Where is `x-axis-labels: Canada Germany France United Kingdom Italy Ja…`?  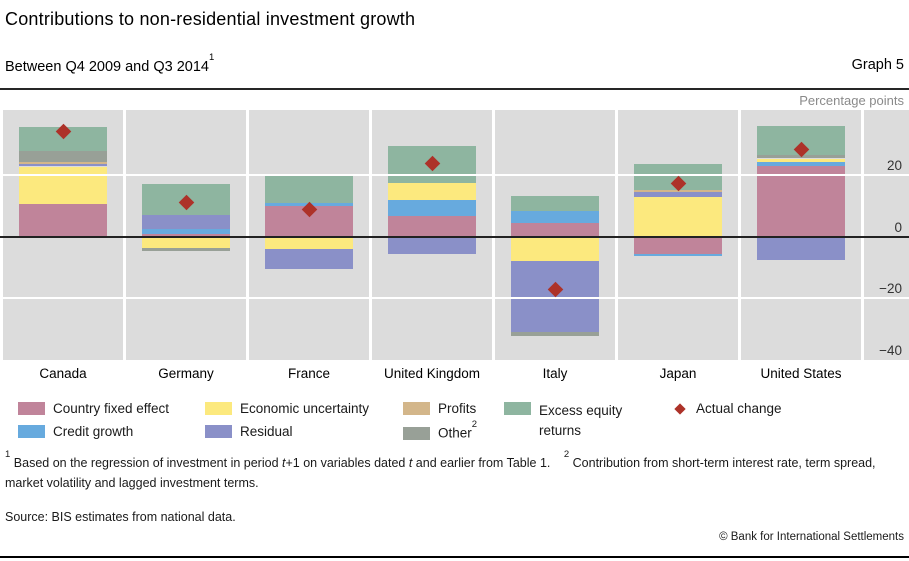 x-axis-labels: Canada Germany France United Kingdom Italy Ja… is located at coordinates (454, 376).